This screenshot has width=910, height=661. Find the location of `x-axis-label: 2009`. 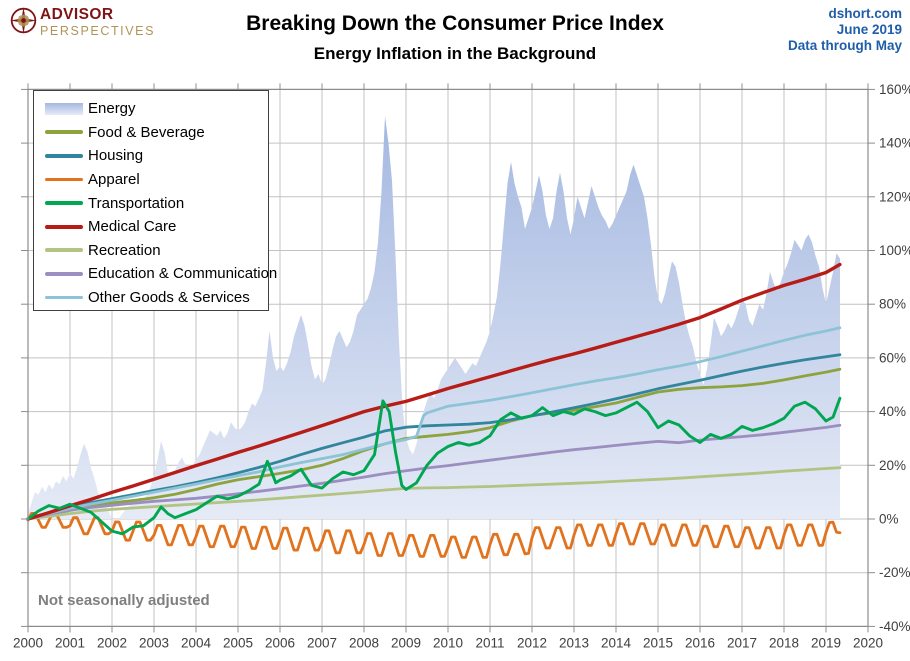

x-axis-label: 2009 is located at coordinates (406, 642).